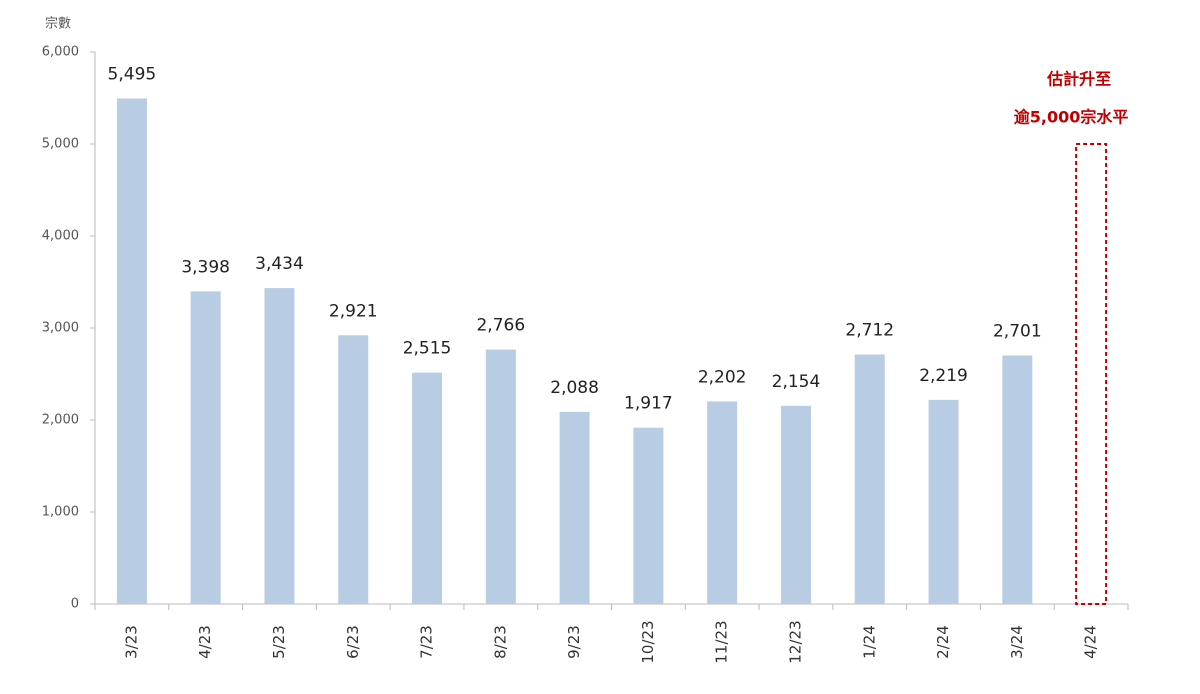 The image size is (1200, 694). I want to click on y-axis-label: 宗數, so click(58, 24).